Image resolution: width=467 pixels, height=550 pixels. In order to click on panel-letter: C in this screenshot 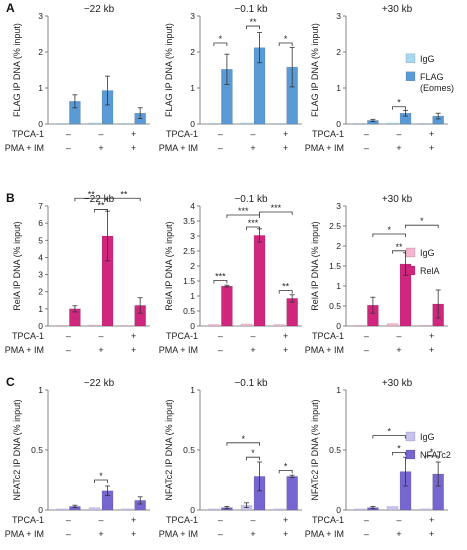, I will do `click(10, 382)`.